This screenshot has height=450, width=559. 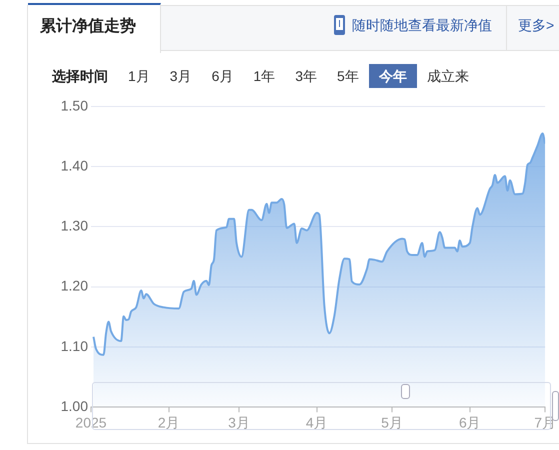 What do you see at coordinates (469, 422) in the screenshot?
I see `x-tick-label: 6月` at bounding box center [469, 422].